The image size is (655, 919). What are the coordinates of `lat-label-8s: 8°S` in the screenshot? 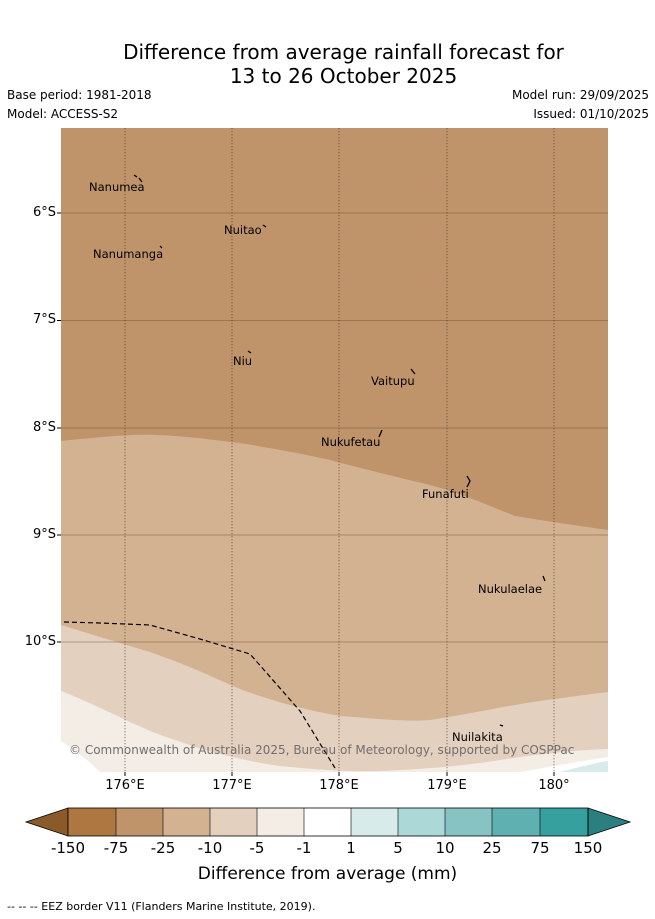 It's located at (44, 427).